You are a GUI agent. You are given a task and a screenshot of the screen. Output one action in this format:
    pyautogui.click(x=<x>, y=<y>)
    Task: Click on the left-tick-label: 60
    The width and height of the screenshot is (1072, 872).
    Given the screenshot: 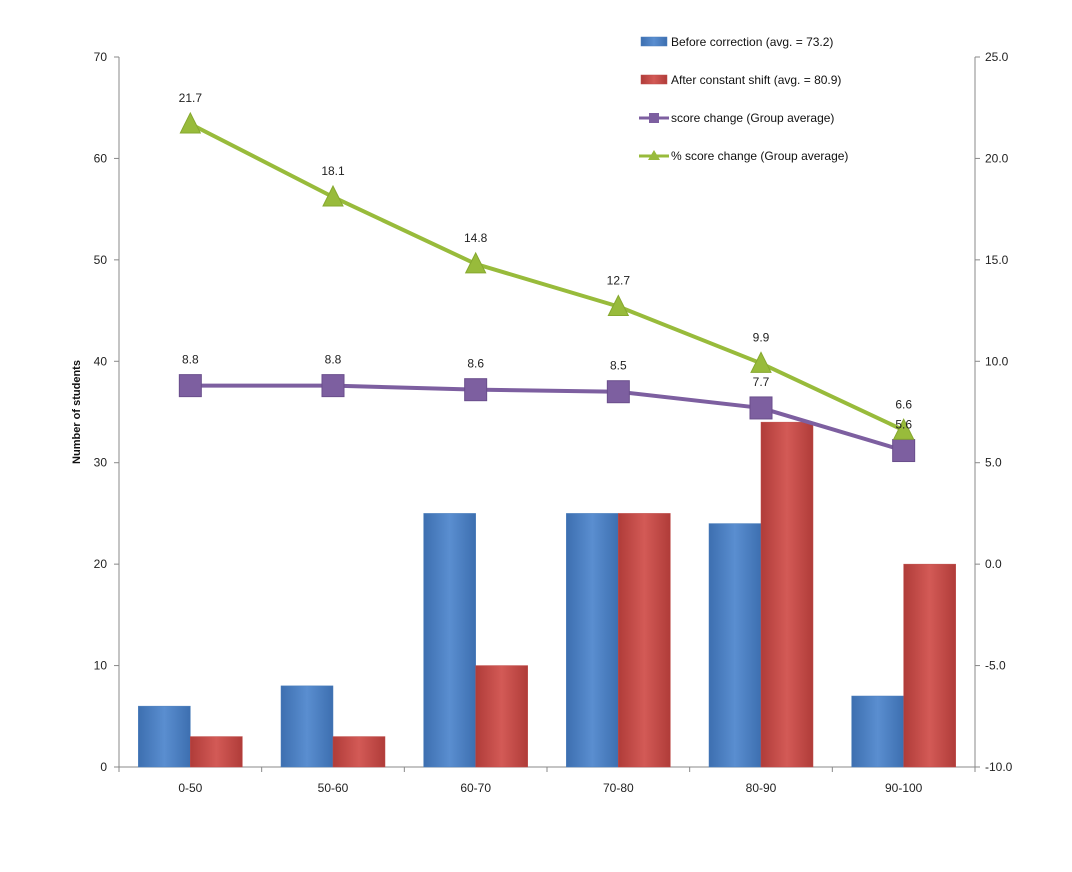 What is the action you would take?
    pyautogui.click(x=101, y=158)
    